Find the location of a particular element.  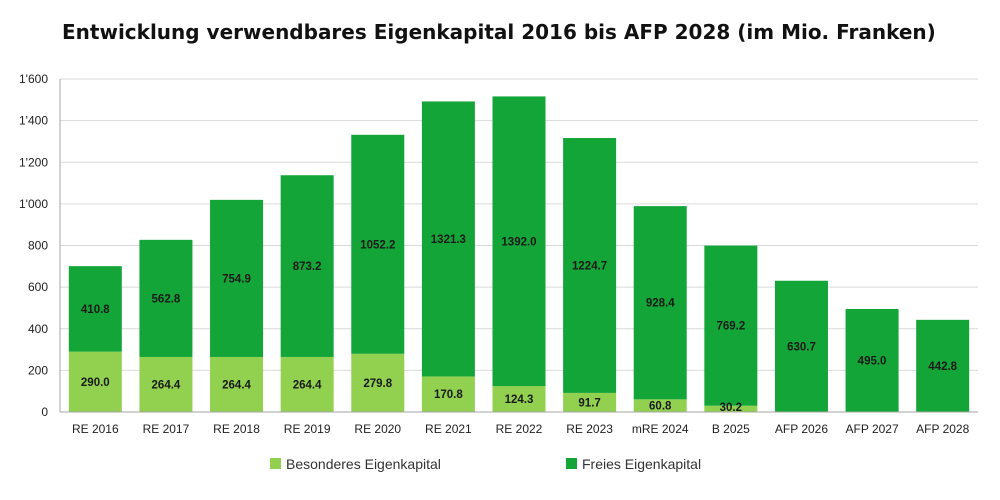

data-label: 1321.3 is located at coordinates (448, 240).